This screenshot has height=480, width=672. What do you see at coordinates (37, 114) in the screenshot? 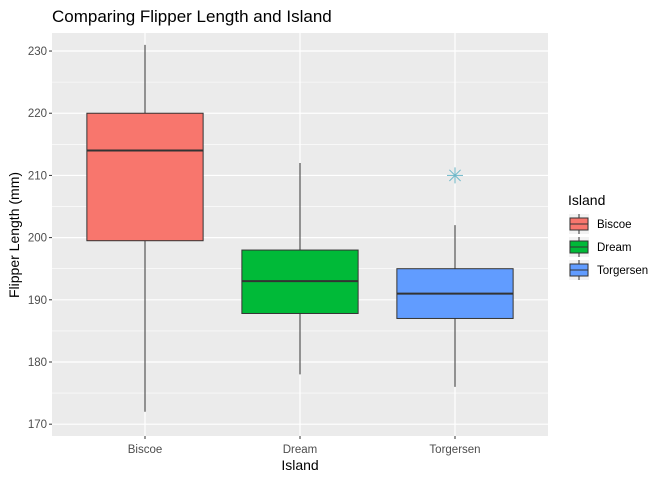
I see `y-tick-label: 220` at bounding box center [37, 114].